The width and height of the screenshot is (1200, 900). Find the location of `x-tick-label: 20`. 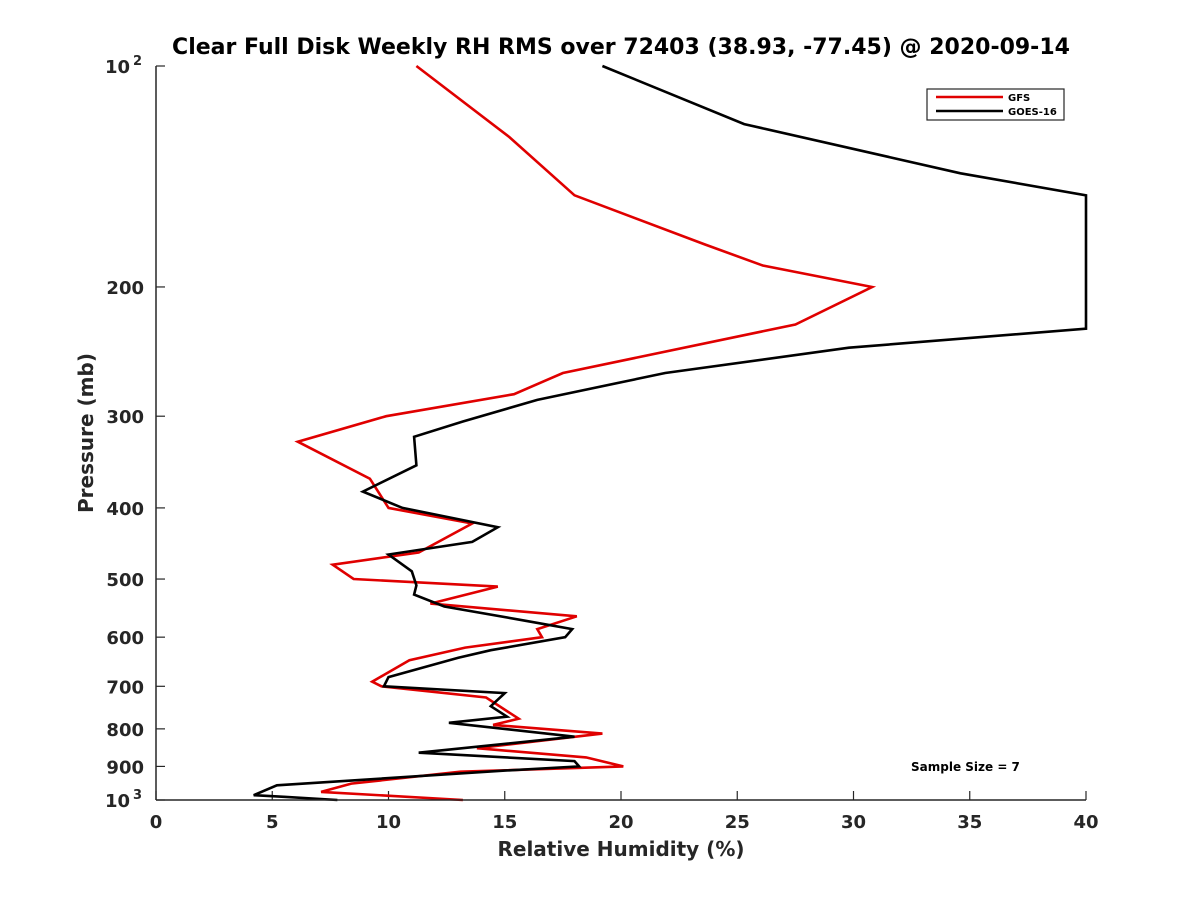

x-tick-label: 20 is located at coordinates (620, 822).